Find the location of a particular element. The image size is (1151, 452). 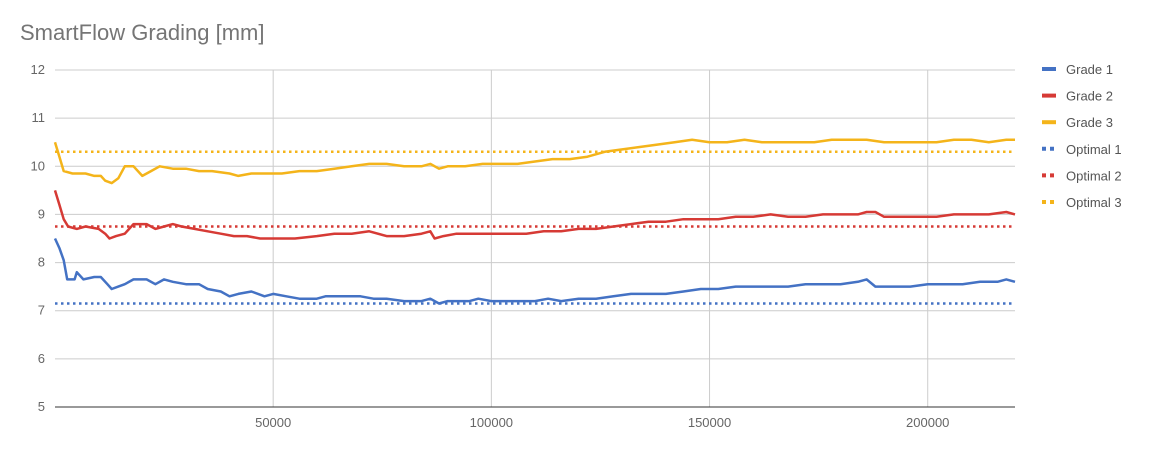

y-tick-label: 7 is located at coordinates (41, 310).